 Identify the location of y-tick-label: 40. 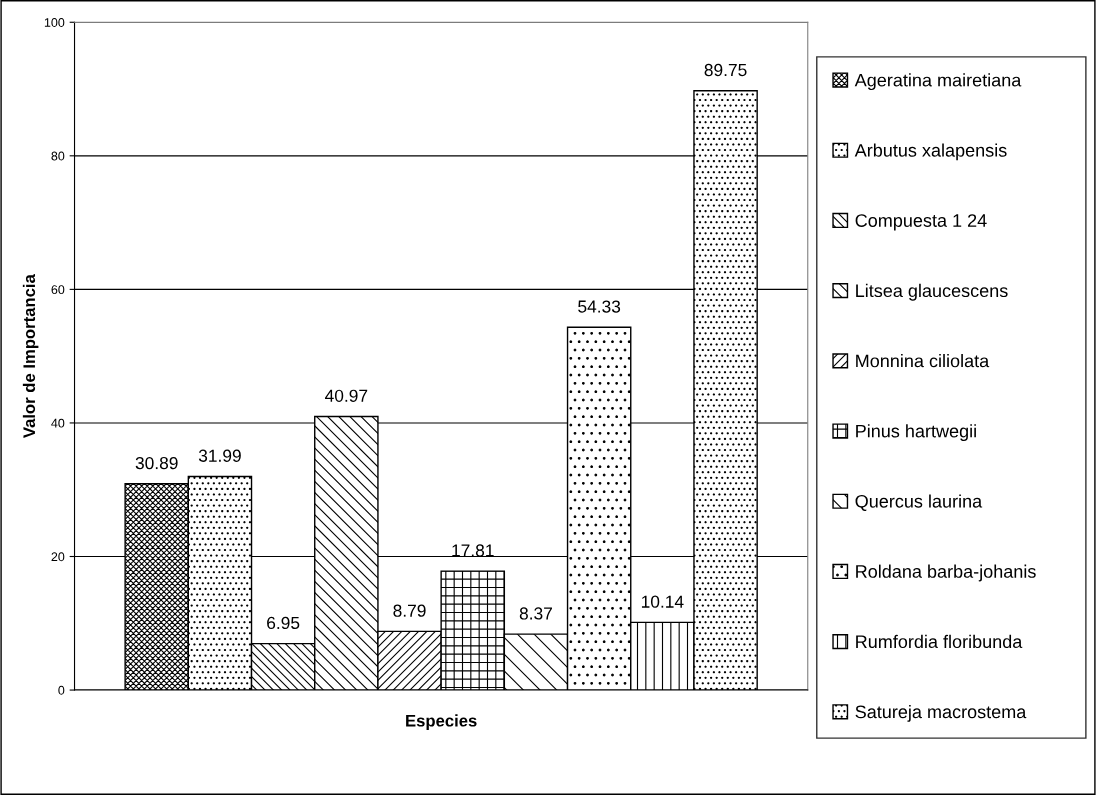
(58, 423).